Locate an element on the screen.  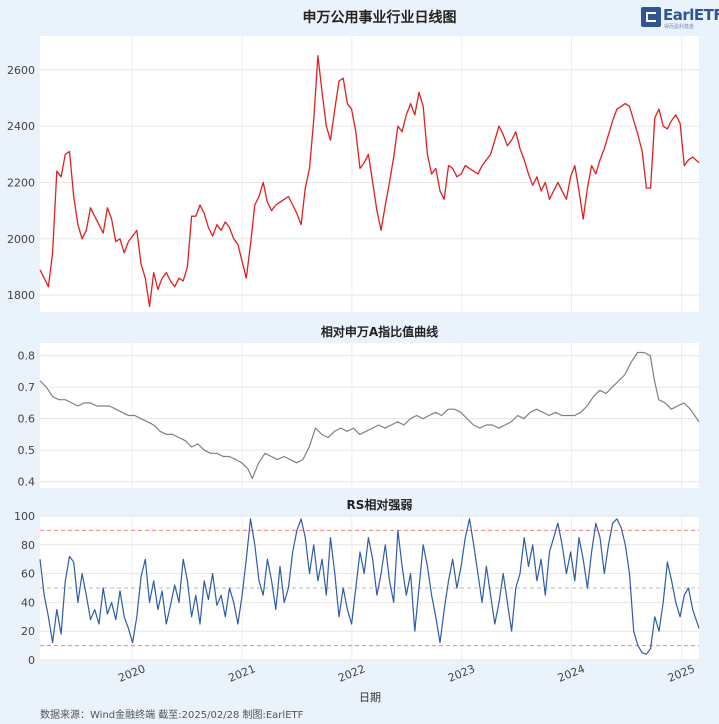
y-tick-label: 80 is located at coordinates (28, 545).